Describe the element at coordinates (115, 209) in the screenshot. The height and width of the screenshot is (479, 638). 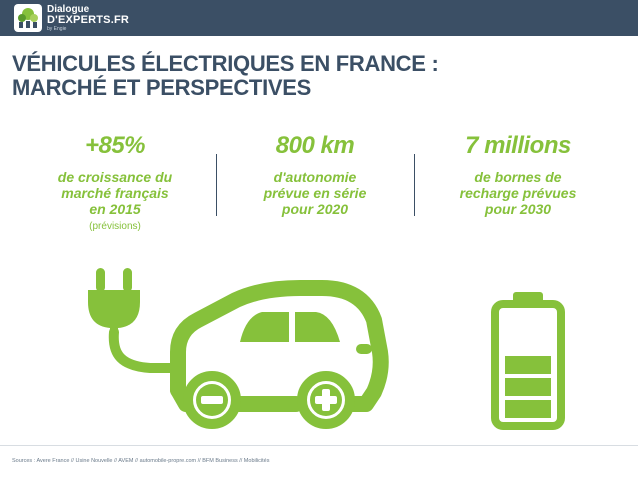
I see `stat-growth-desc-line: en 2015` at that location.